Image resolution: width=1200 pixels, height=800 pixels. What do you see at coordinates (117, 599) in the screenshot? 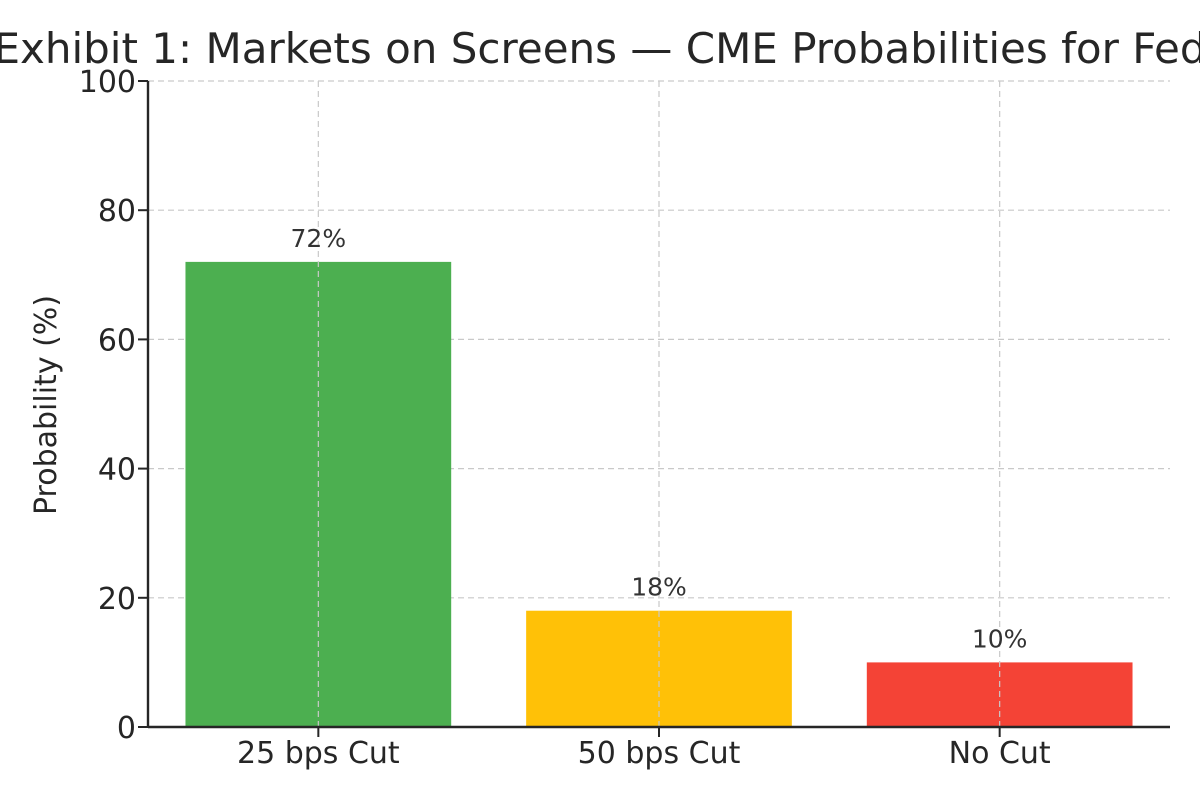
I see `y-tick-label: 20` at bounding box center [117, 599].